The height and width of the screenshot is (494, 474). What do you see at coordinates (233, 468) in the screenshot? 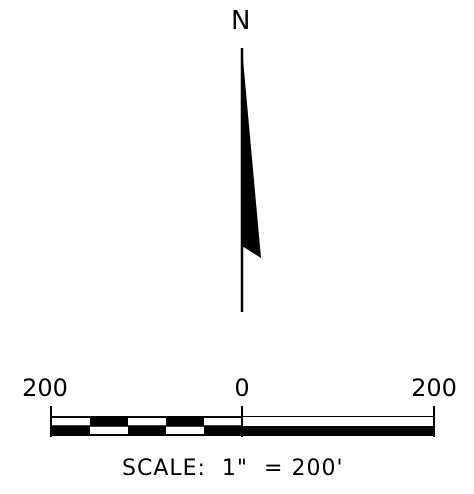
I see `scale-note: SCALE: 1" = 200'` at bounding box center [233, 468].